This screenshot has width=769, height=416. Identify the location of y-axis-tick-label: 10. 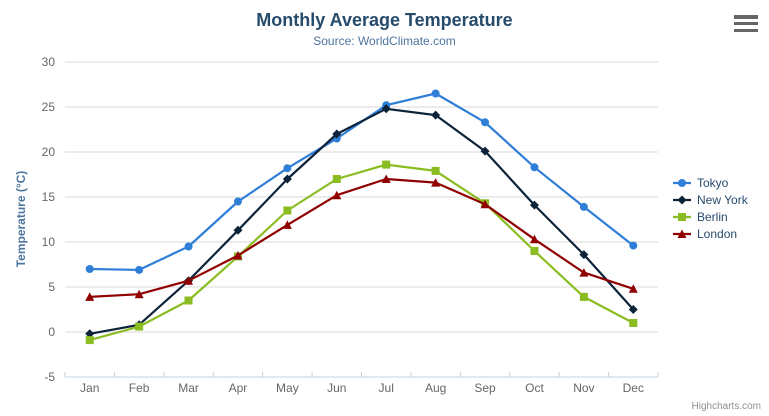
(49, 242).